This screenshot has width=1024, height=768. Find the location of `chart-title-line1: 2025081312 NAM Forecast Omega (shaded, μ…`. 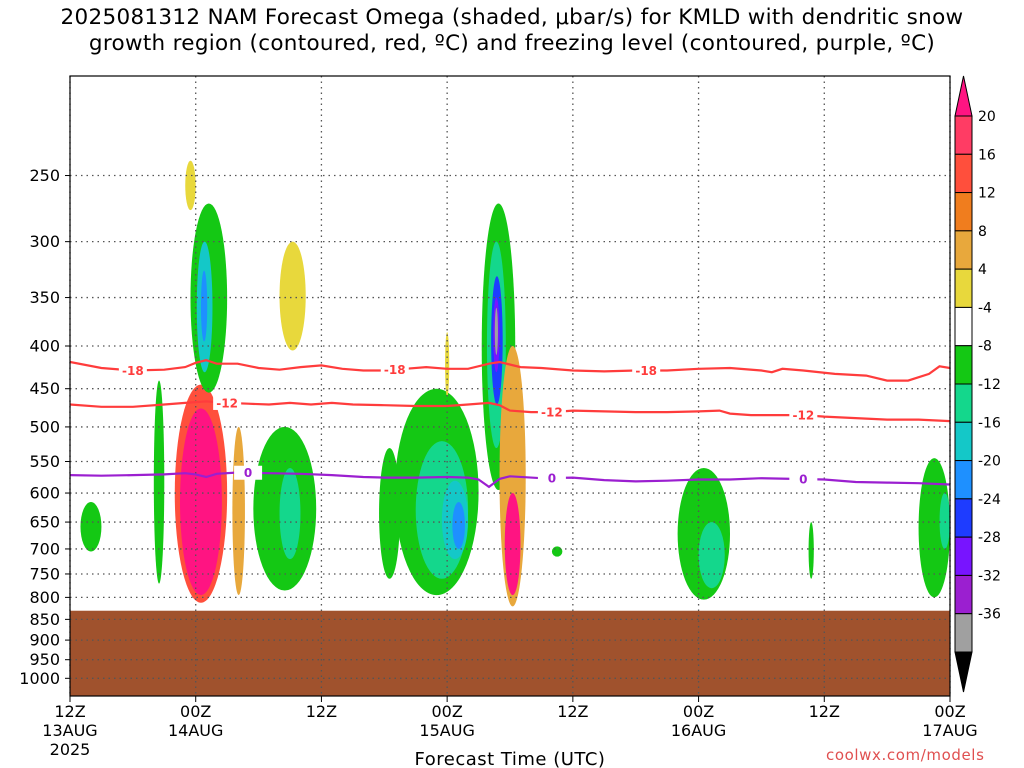

chart-title-line1: 2025081312 NAM Forecast Omega (shaded, μ… is located at coordinates (512, 17).